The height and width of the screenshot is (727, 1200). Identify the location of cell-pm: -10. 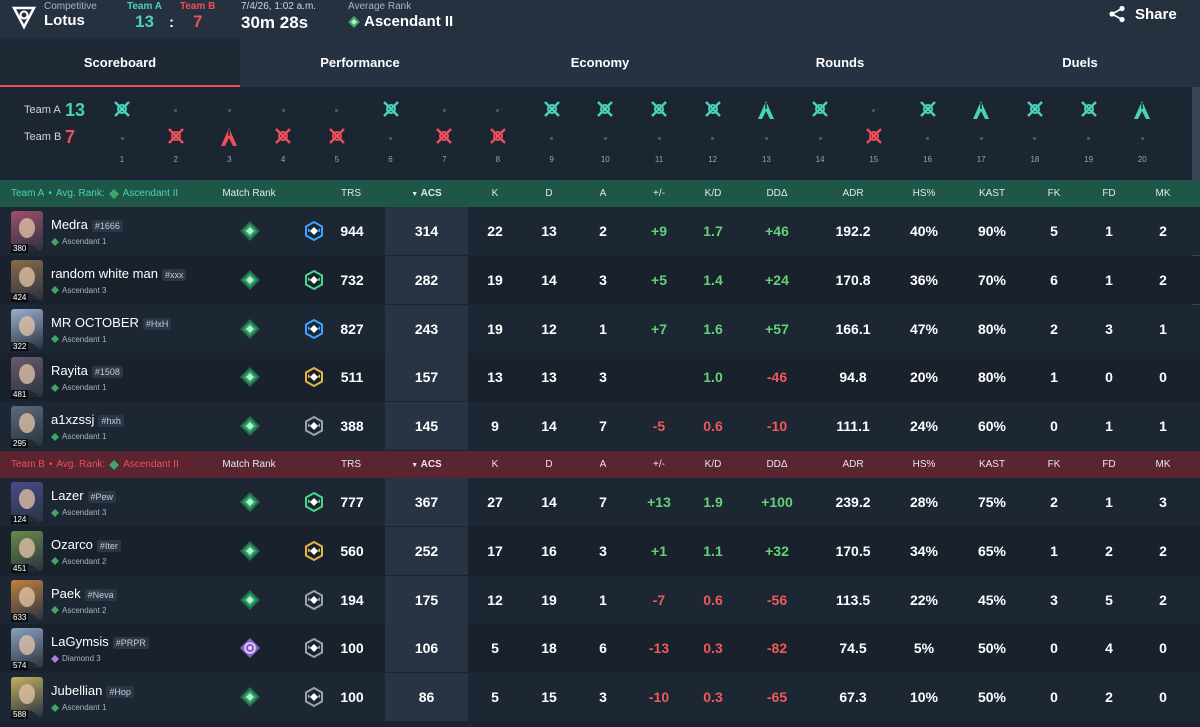
(659, 697).